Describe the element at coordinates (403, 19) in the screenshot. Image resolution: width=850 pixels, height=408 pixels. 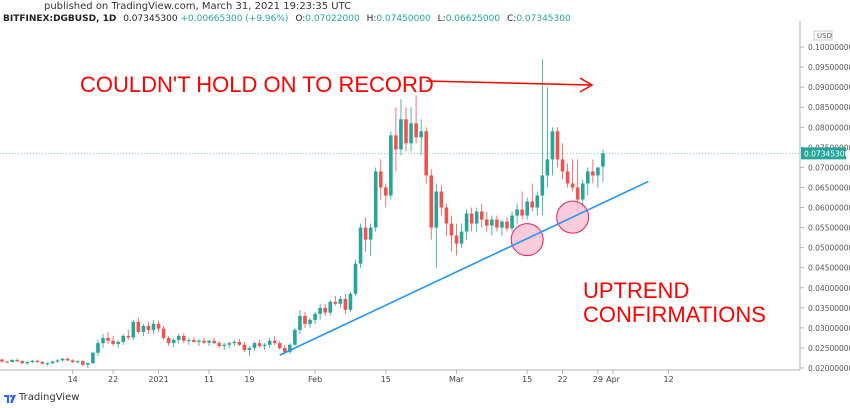
I see `high-value: 0.07450000` at that location.